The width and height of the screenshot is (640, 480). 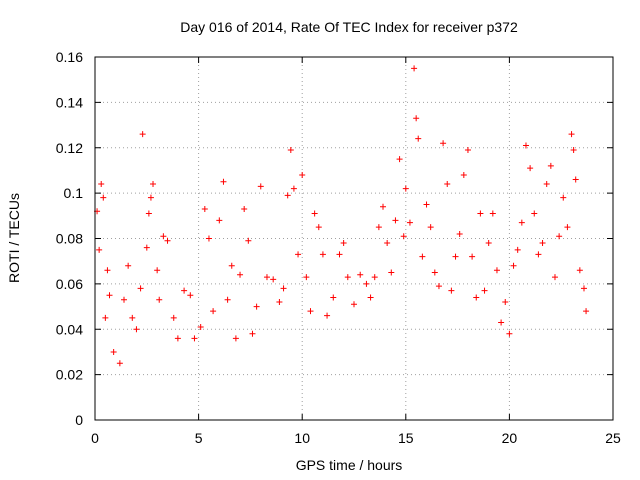 I want to click on y-tick-label: 0.1, so click(x=74, y=193).